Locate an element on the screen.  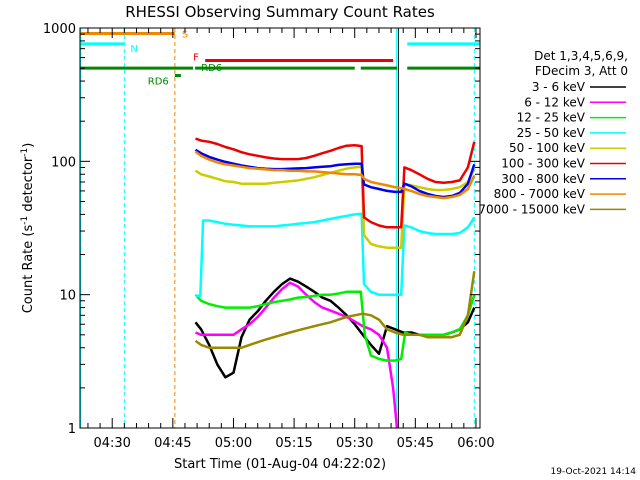
legend-label: 3 - 6 keV is located at coordinates (559, 87).